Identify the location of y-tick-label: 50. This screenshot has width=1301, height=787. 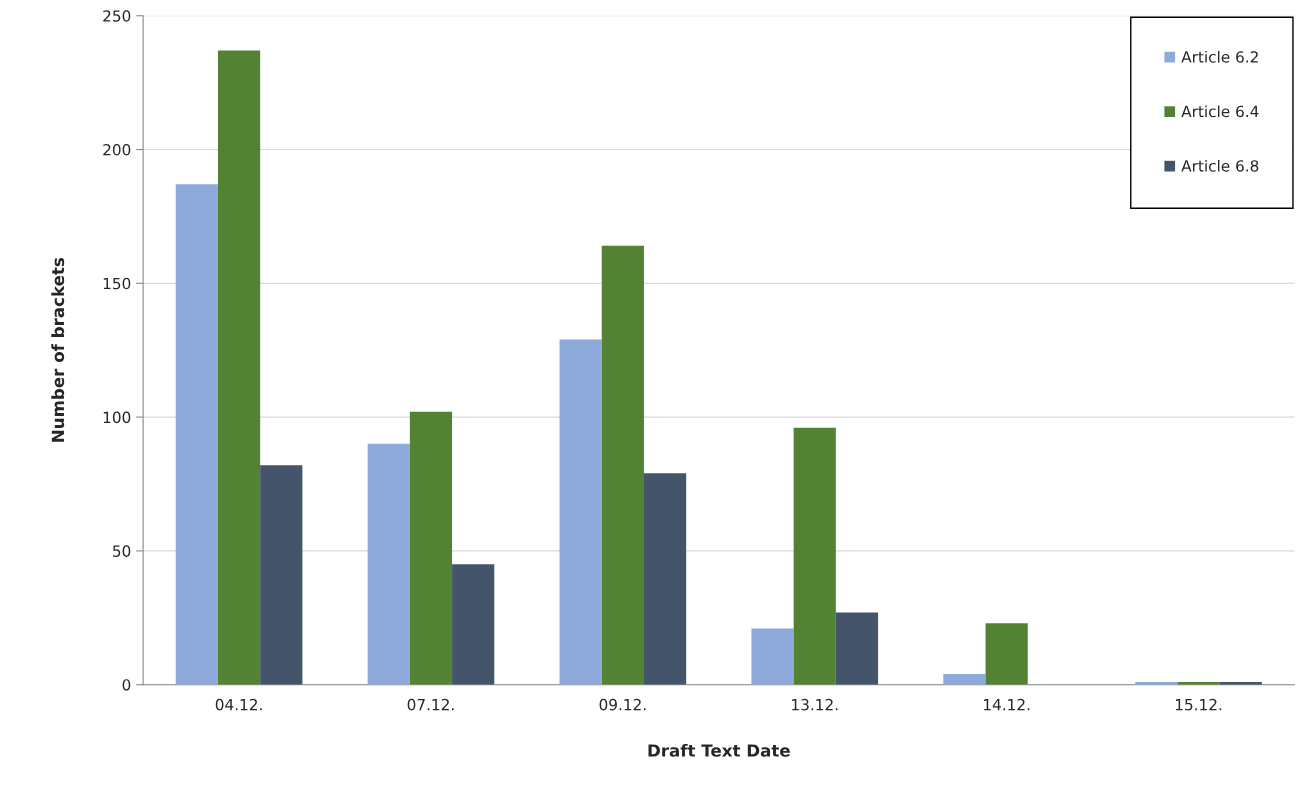
(122, 551).